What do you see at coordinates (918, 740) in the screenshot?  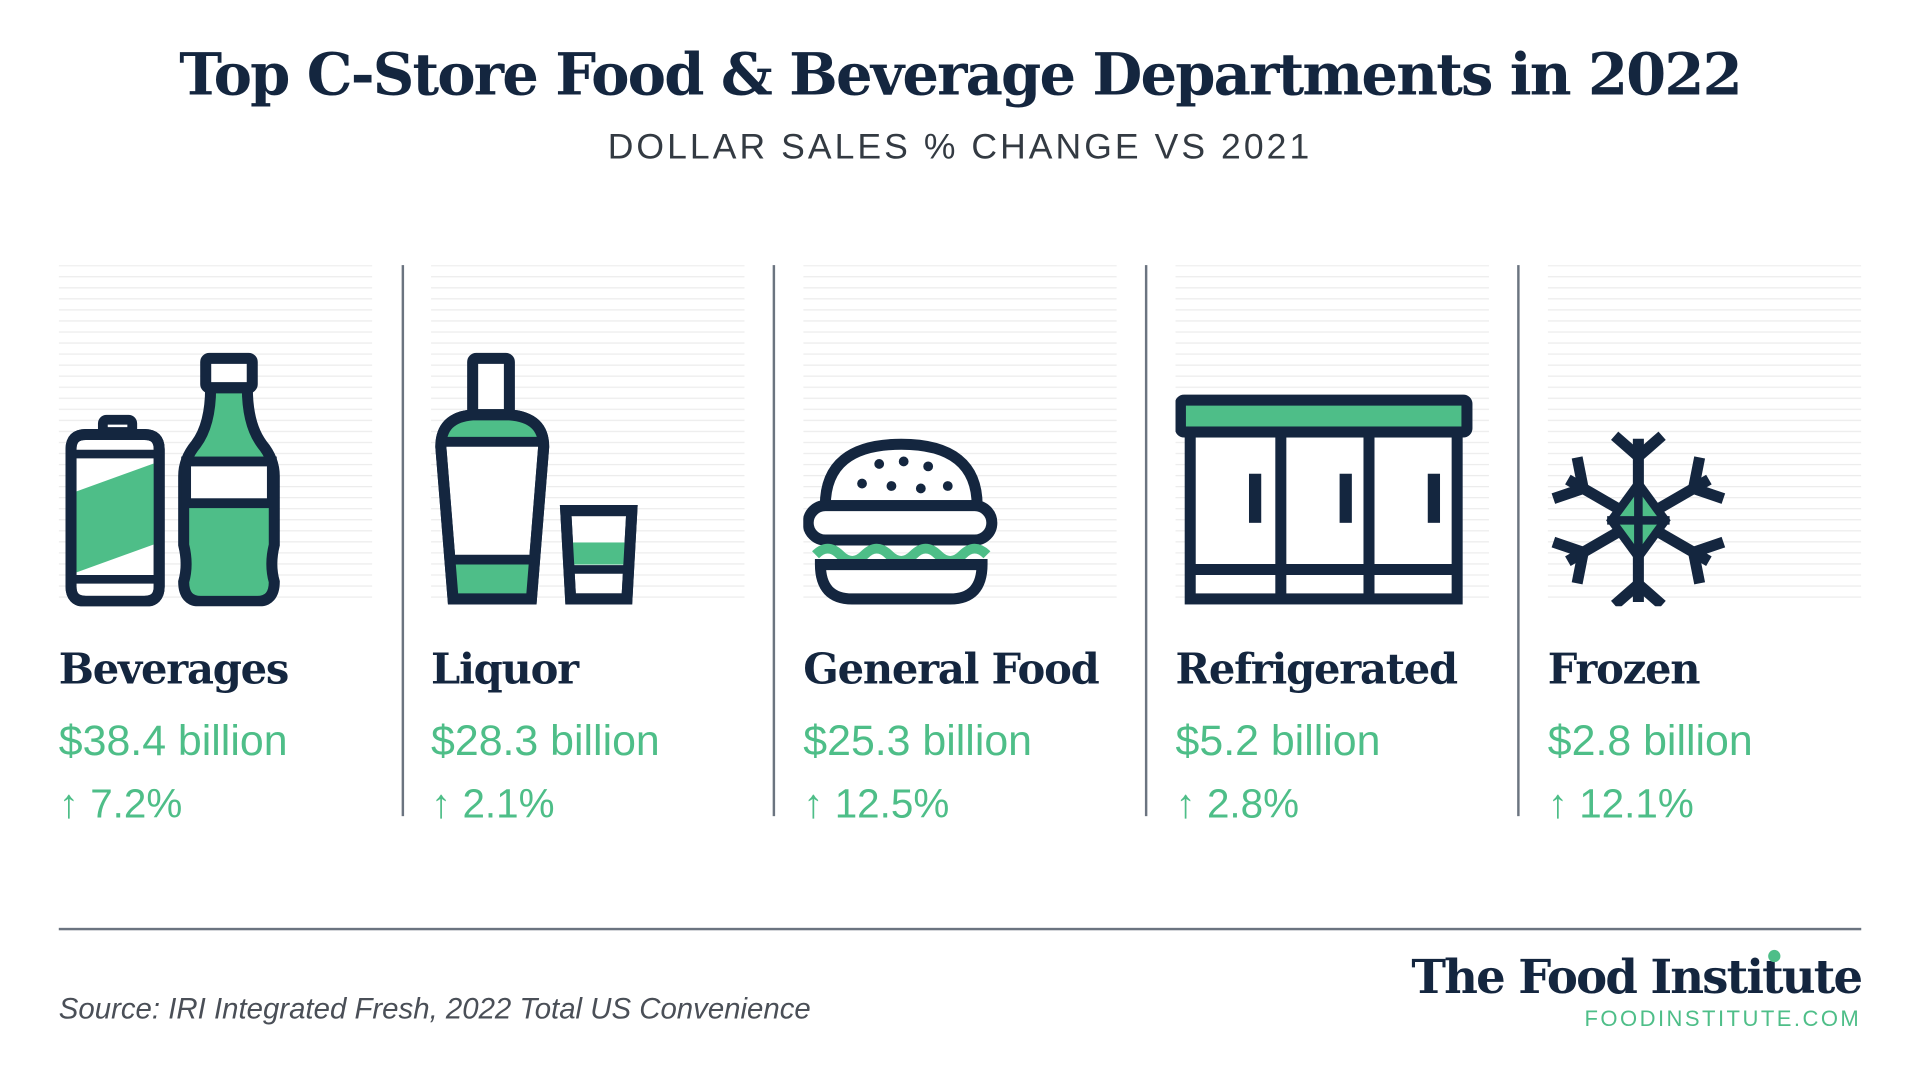 I see `department-sales: $25.3 billion` at bounding box center [918, 740].